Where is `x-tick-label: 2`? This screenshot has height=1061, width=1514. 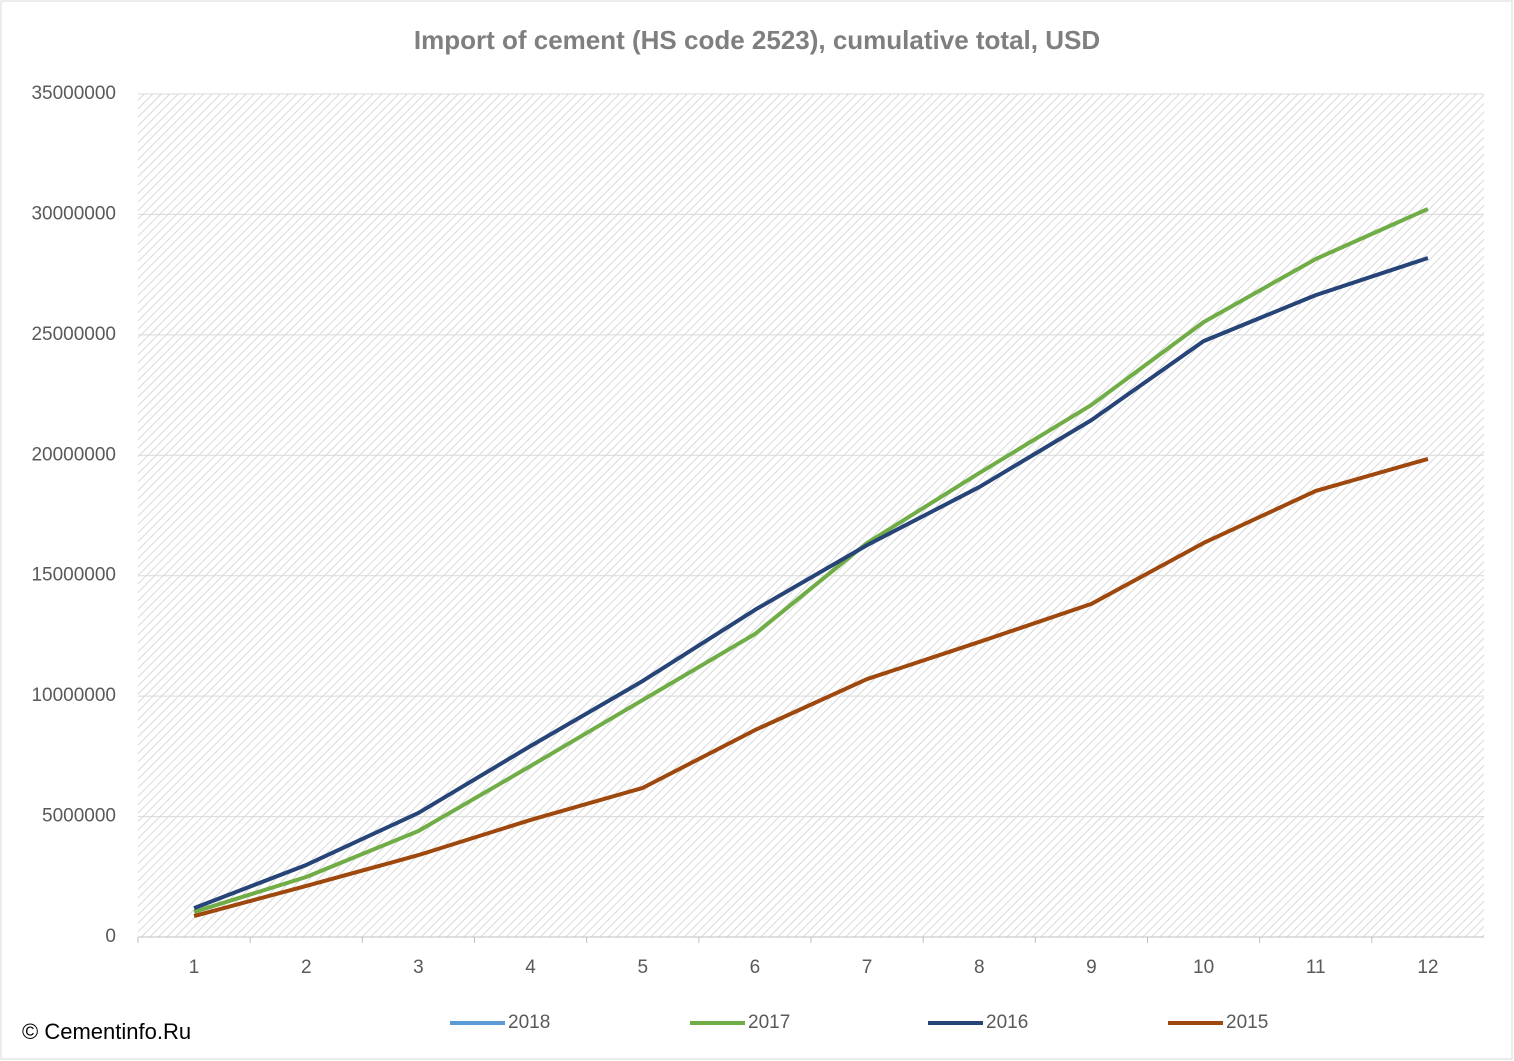 x-tick-label: 2 is located at coordinates (306, 967).